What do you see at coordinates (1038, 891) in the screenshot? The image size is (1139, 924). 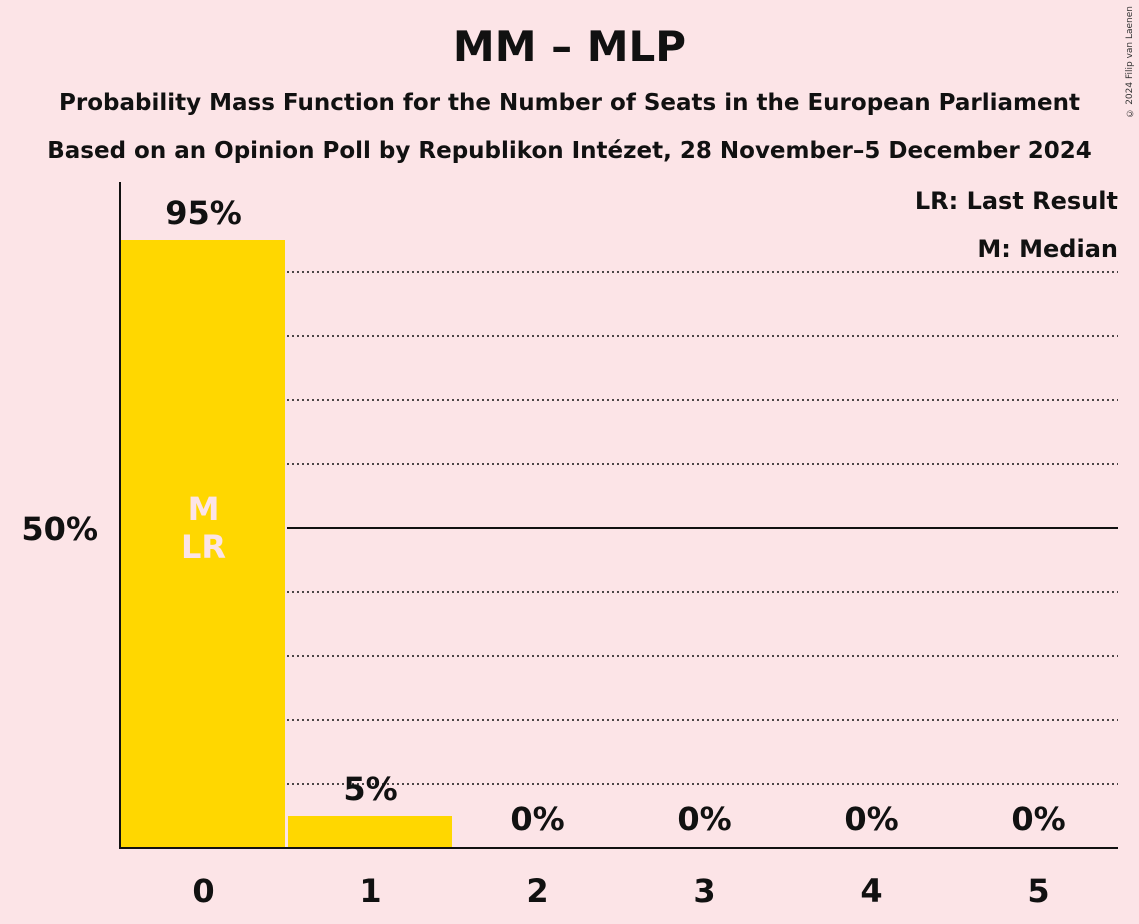 I see `x-tick-label-5: 5` at bounding box center [1038, 891].